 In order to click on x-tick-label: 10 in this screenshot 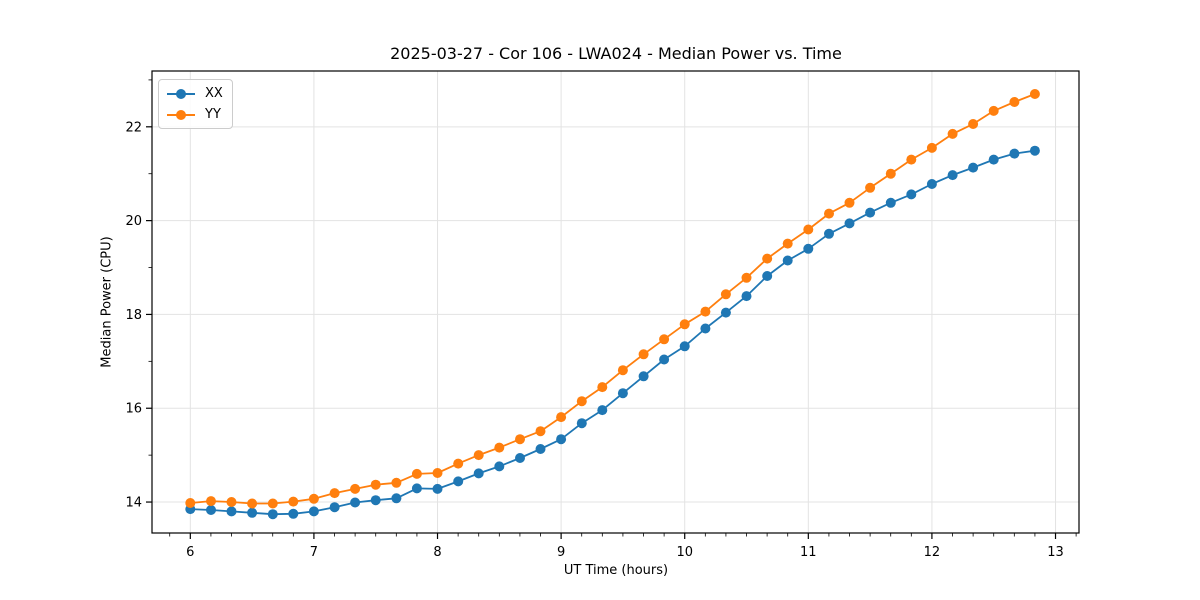, I will do `click(684, 552)`.